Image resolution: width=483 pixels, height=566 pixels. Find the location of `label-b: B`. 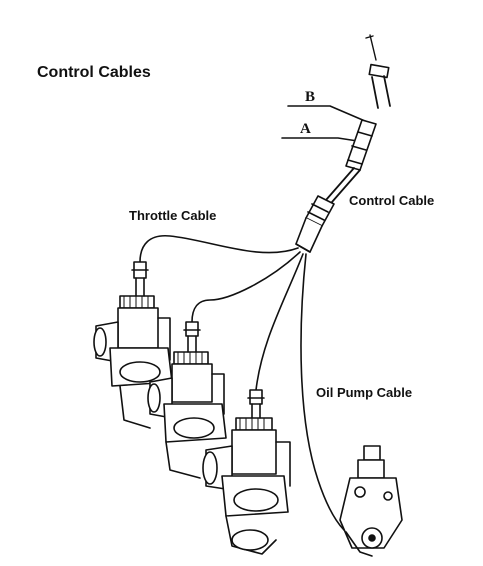

label-b: B is located at coordinates (310, 97).